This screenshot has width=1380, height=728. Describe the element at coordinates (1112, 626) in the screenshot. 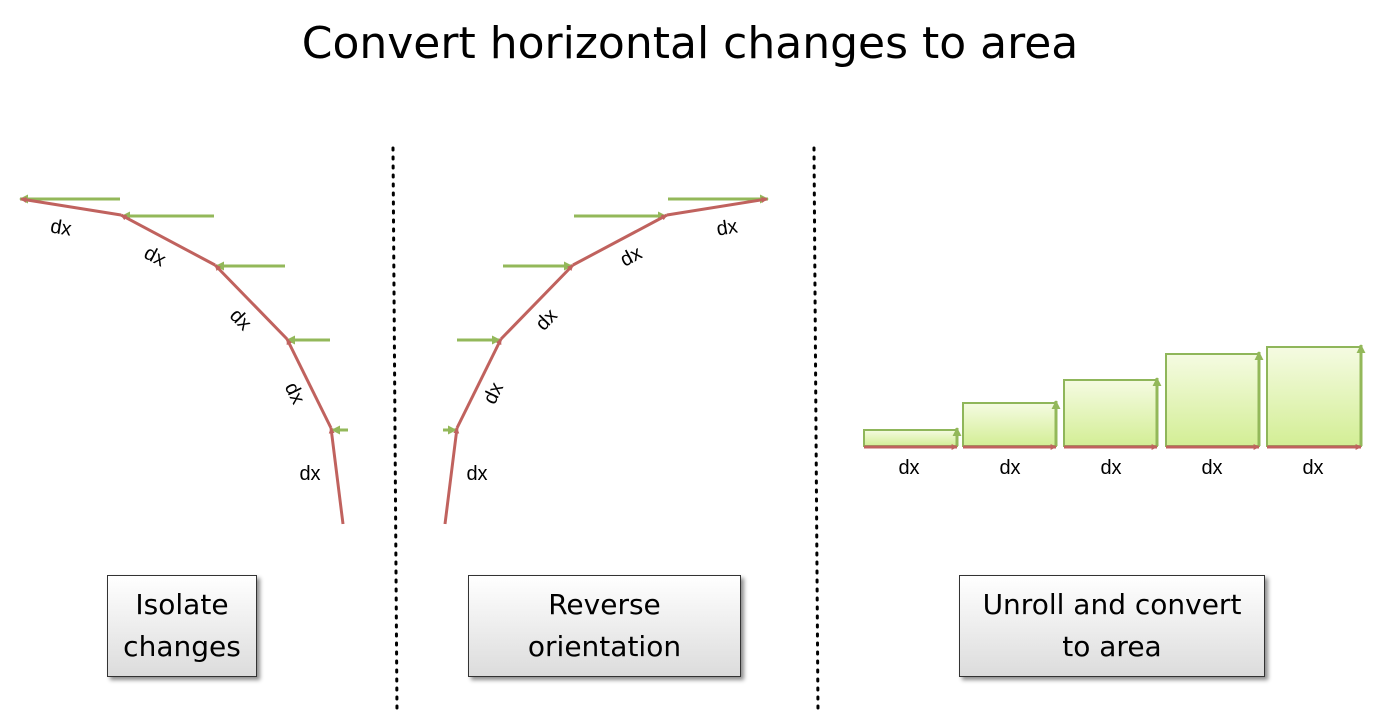

I see `caption-unroll-area: Unroll and convert to area` at that location.